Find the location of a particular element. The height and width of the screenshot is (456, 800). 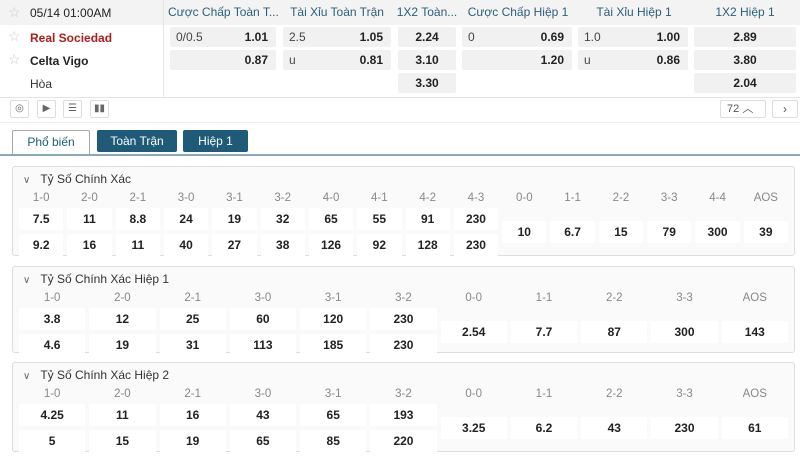

section-header: ∨ Tỷ Số Chính Xác Hiệp 2 is located at coordinates (96, 375).